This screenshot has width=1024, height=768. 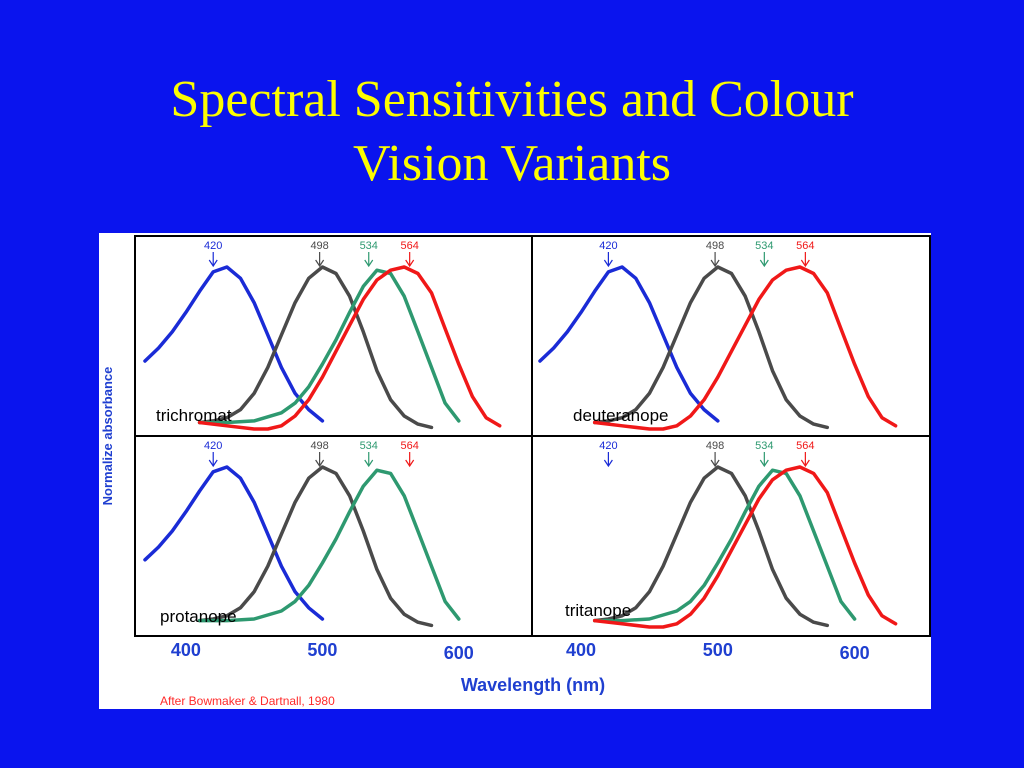 What do you see at coordinates (319, 446) in the screenshot?
I see `peak-label-protanope-498: 498` at bounding box center [319, 446].